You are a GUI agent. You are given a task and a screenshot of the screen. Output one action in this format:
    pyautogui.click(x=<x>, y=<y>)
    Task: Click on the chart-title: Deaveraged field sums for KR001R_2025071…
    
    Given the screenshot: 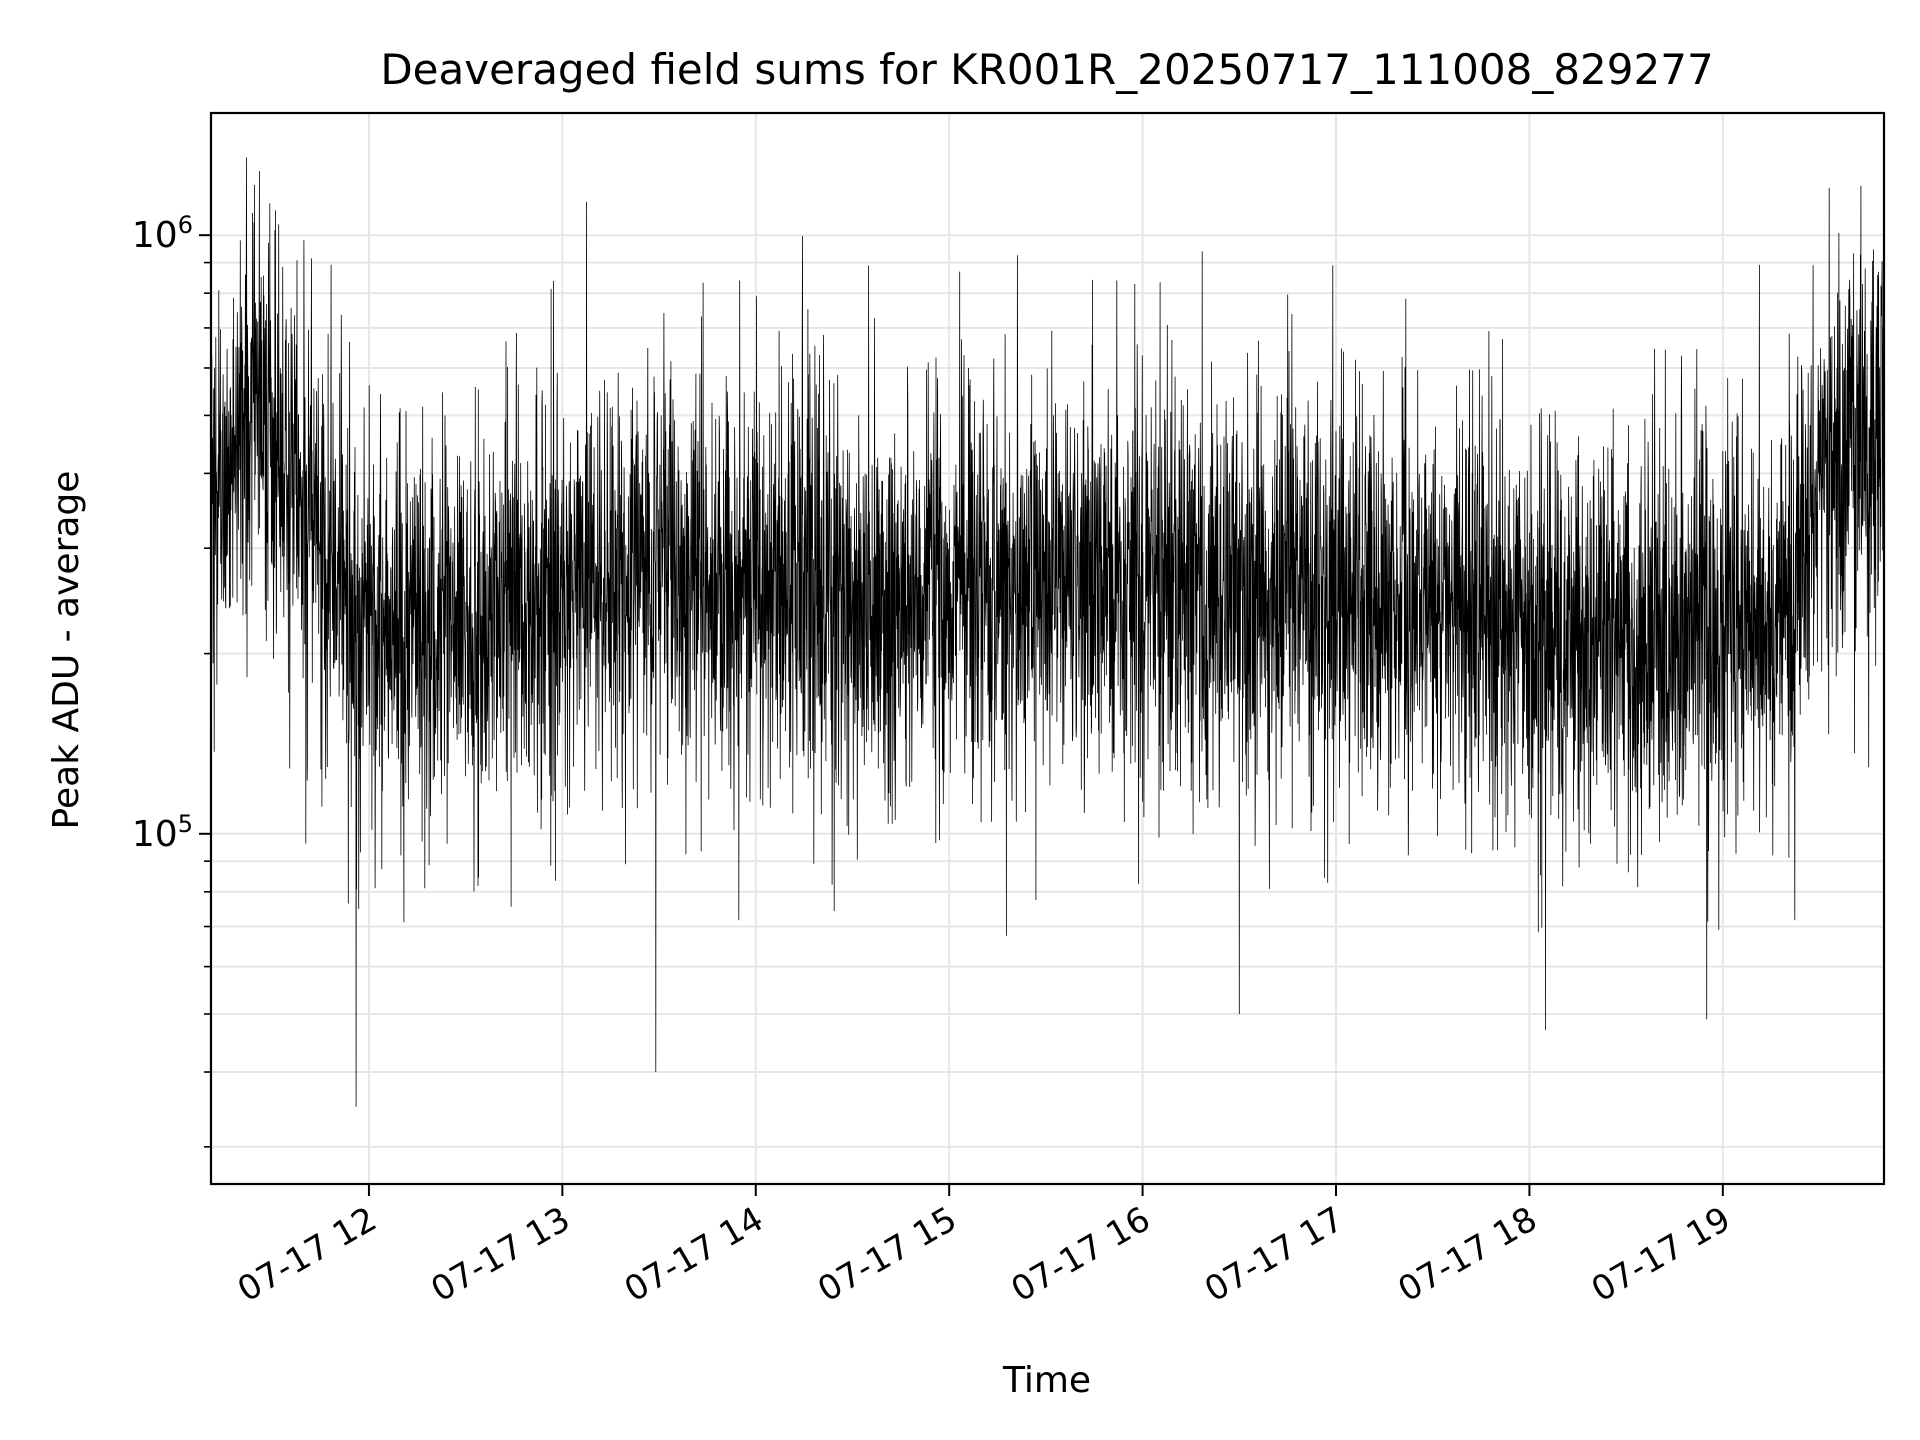 What is the action you would take?
    pyautogui.click(x=1046, y=69)
    